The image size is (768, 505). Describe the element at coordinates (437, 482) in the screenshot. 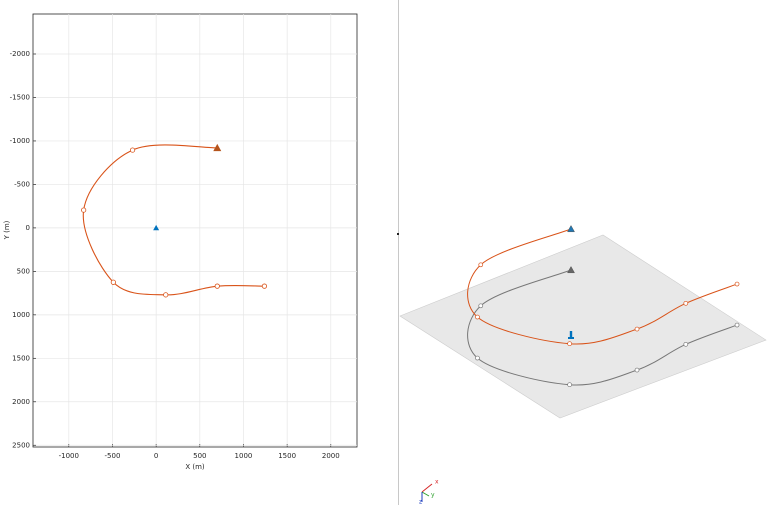

I see `triad-label: x` at that location.